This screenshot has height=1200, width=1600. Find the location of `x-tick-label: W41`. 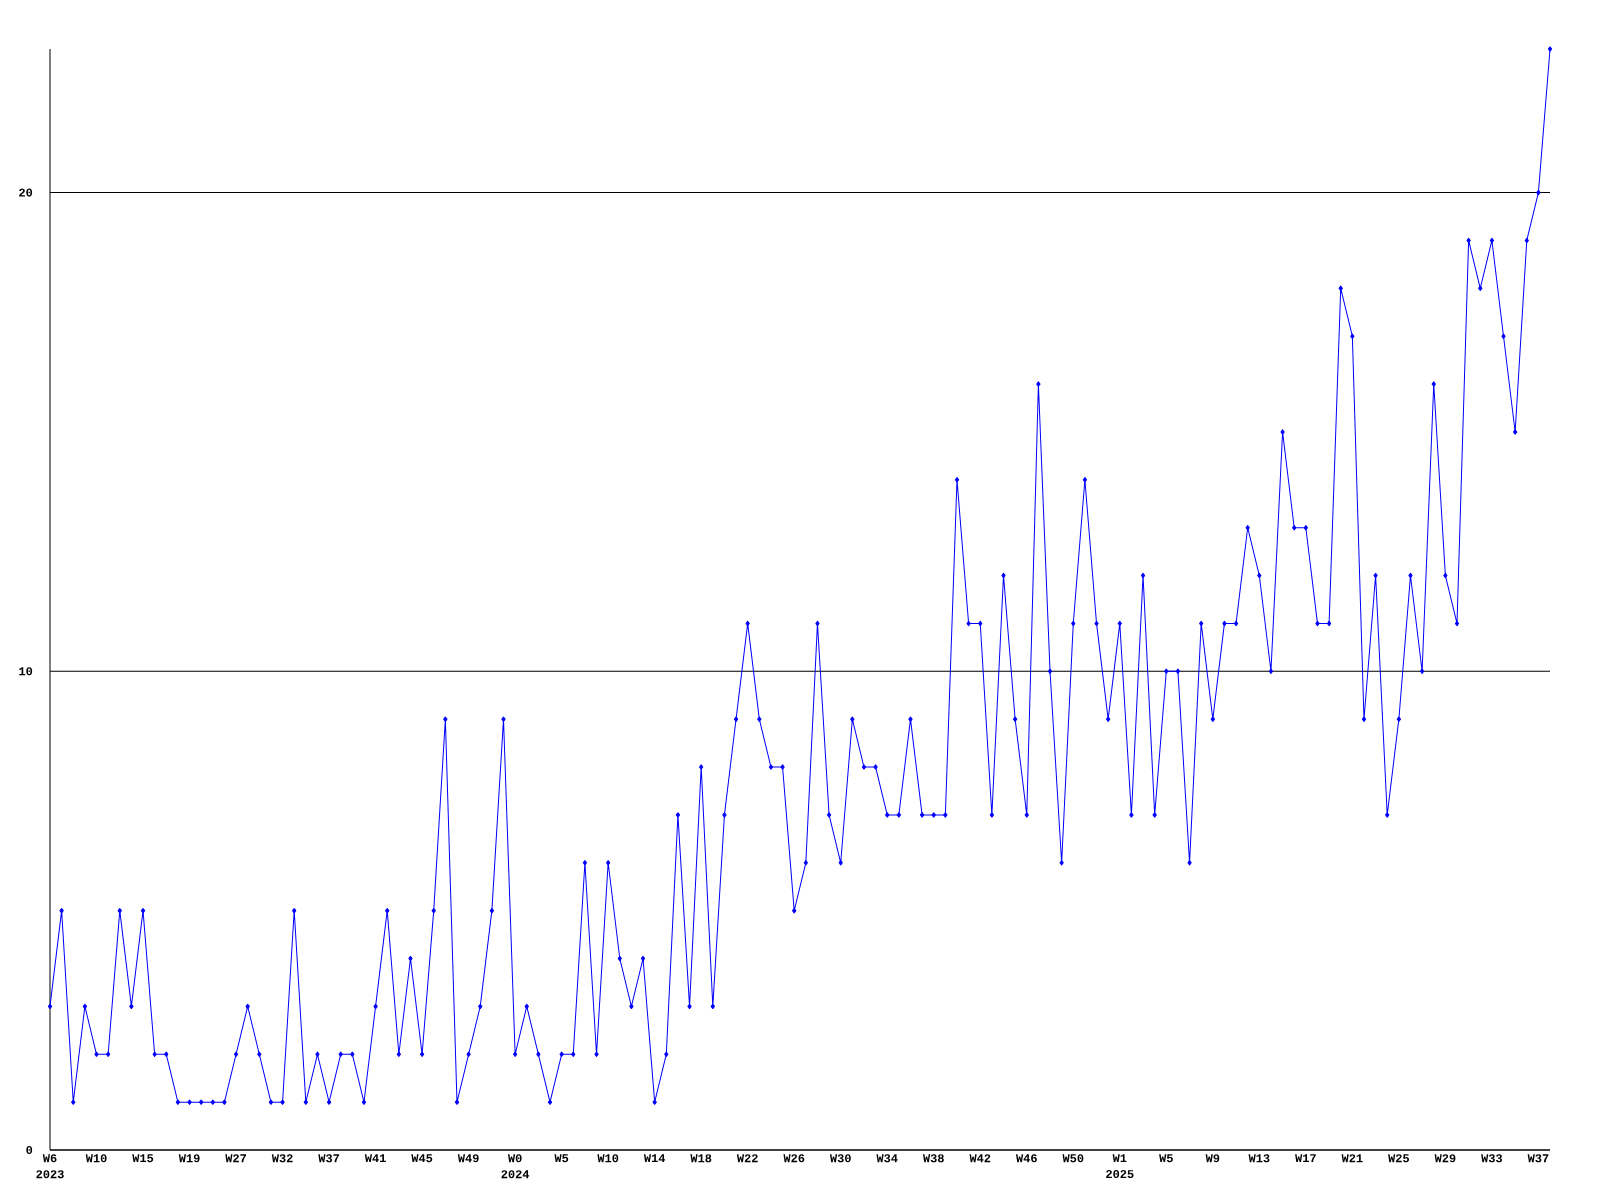

x-tick-label: W41 is located at coordinates (375, 1158).